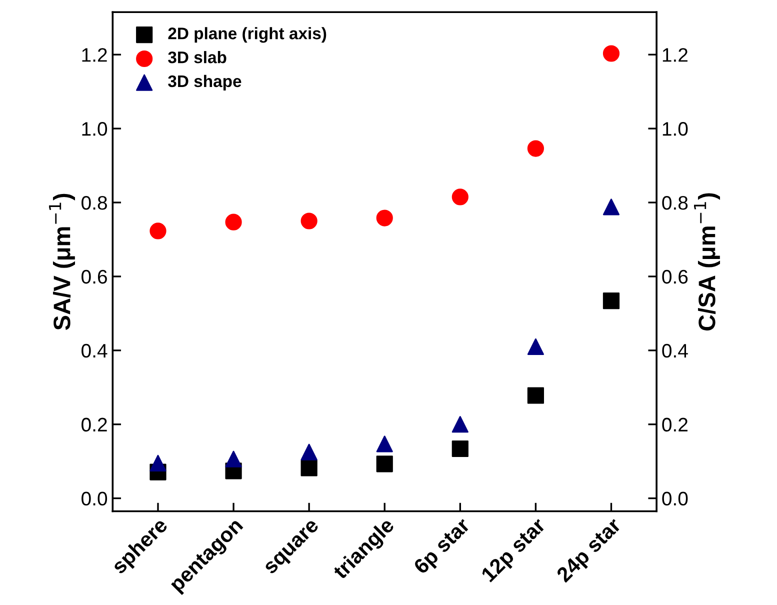  Describe the element at coordinates (197, 57) in the screenshot. I see `legend-label: 3D slab` at that location.